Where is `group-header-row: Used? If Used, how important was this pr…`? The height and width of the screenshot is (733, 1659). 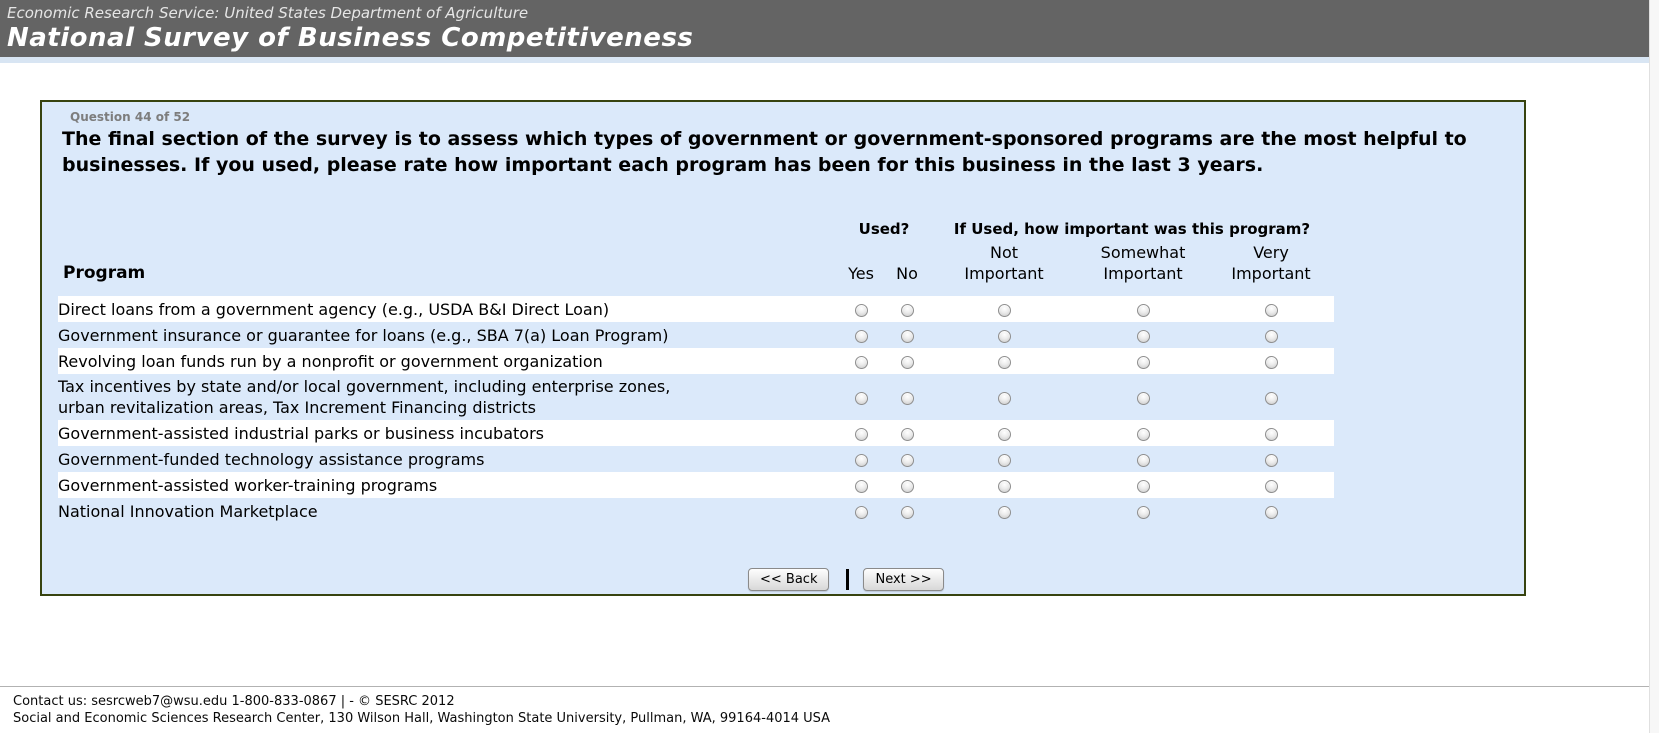 group-header-row: Used? If Used, how important was this pr… is located at coordinates (696, 231).